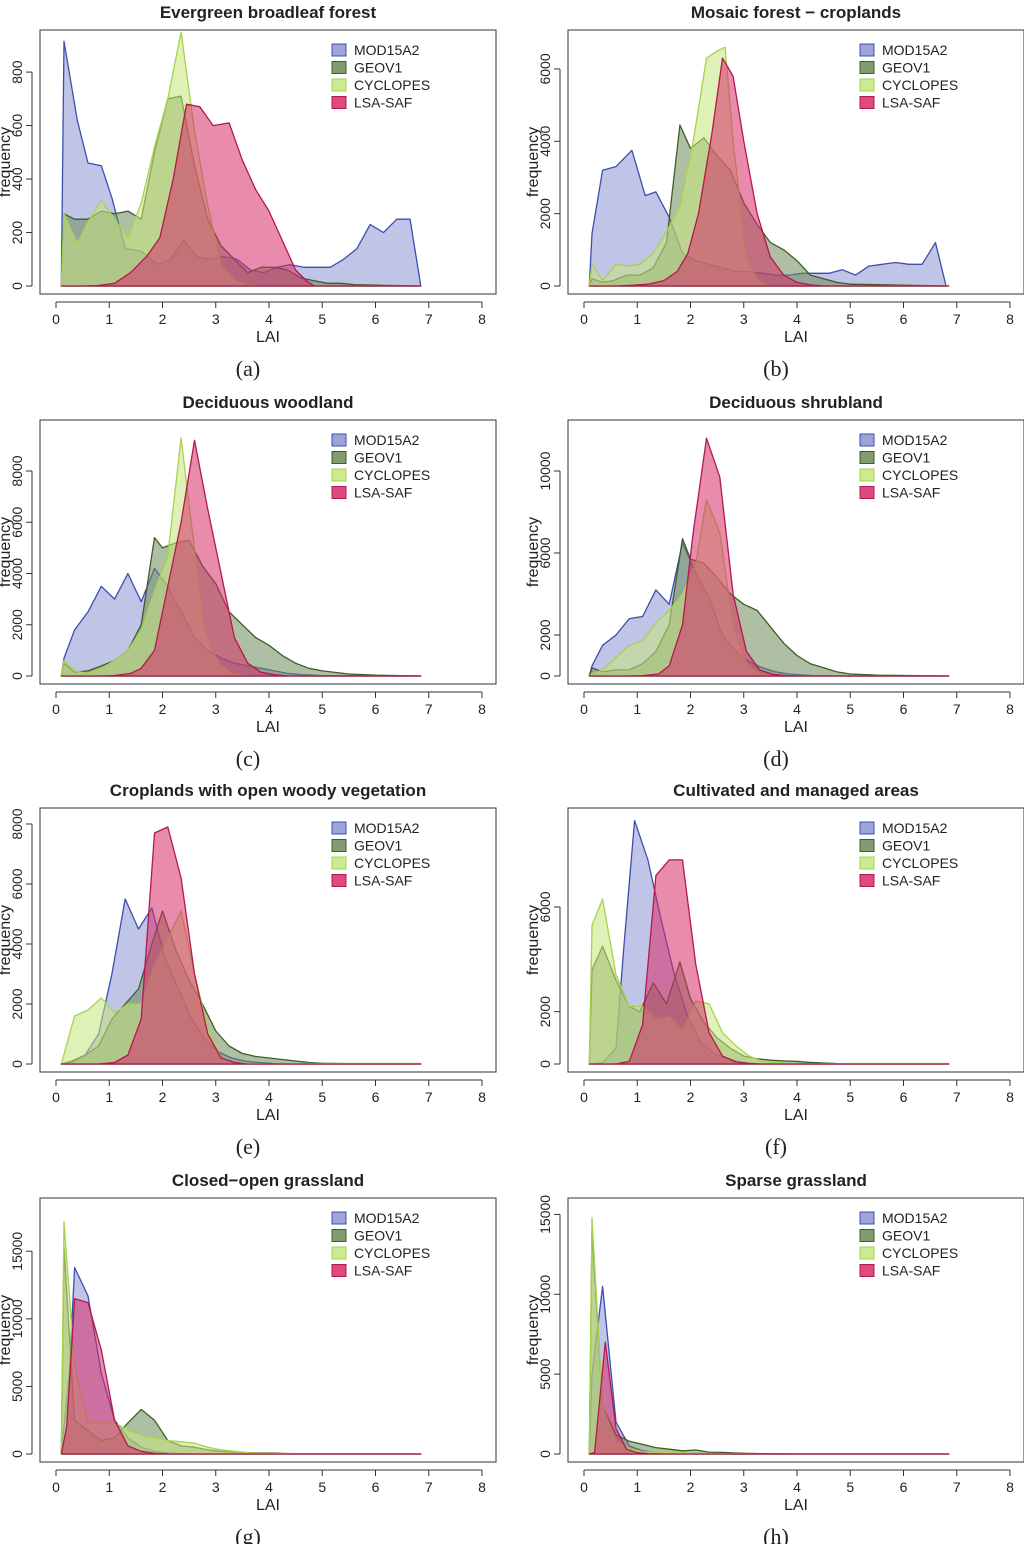 The width and height of the screenshot is (1024, 1544). What do you see at coordinates (248, 758) in the screenshot?
I see `panel-label: (c)` at bounding box center [248, 758].